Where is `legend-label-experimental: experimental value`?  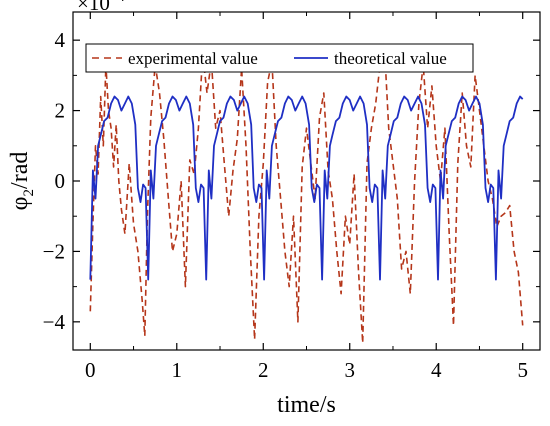 legend-label-experimental: experimental value is located at coordinates (193, 58).